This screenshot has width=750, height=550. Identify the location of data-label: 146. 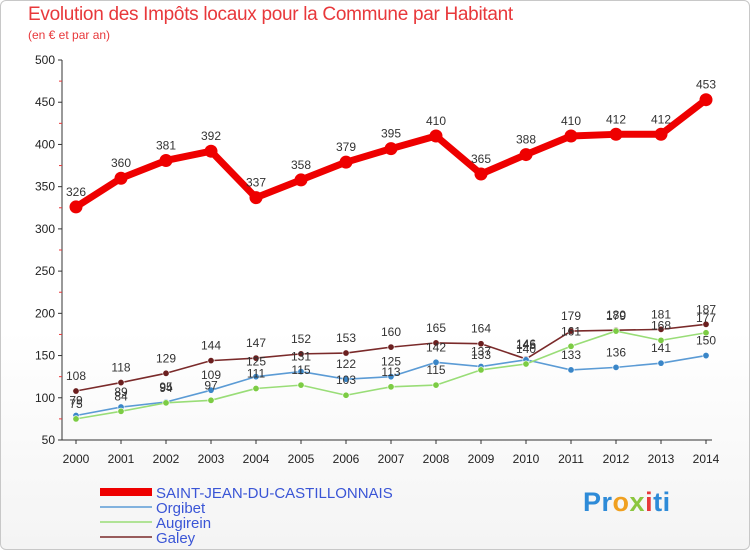
(526, 344).